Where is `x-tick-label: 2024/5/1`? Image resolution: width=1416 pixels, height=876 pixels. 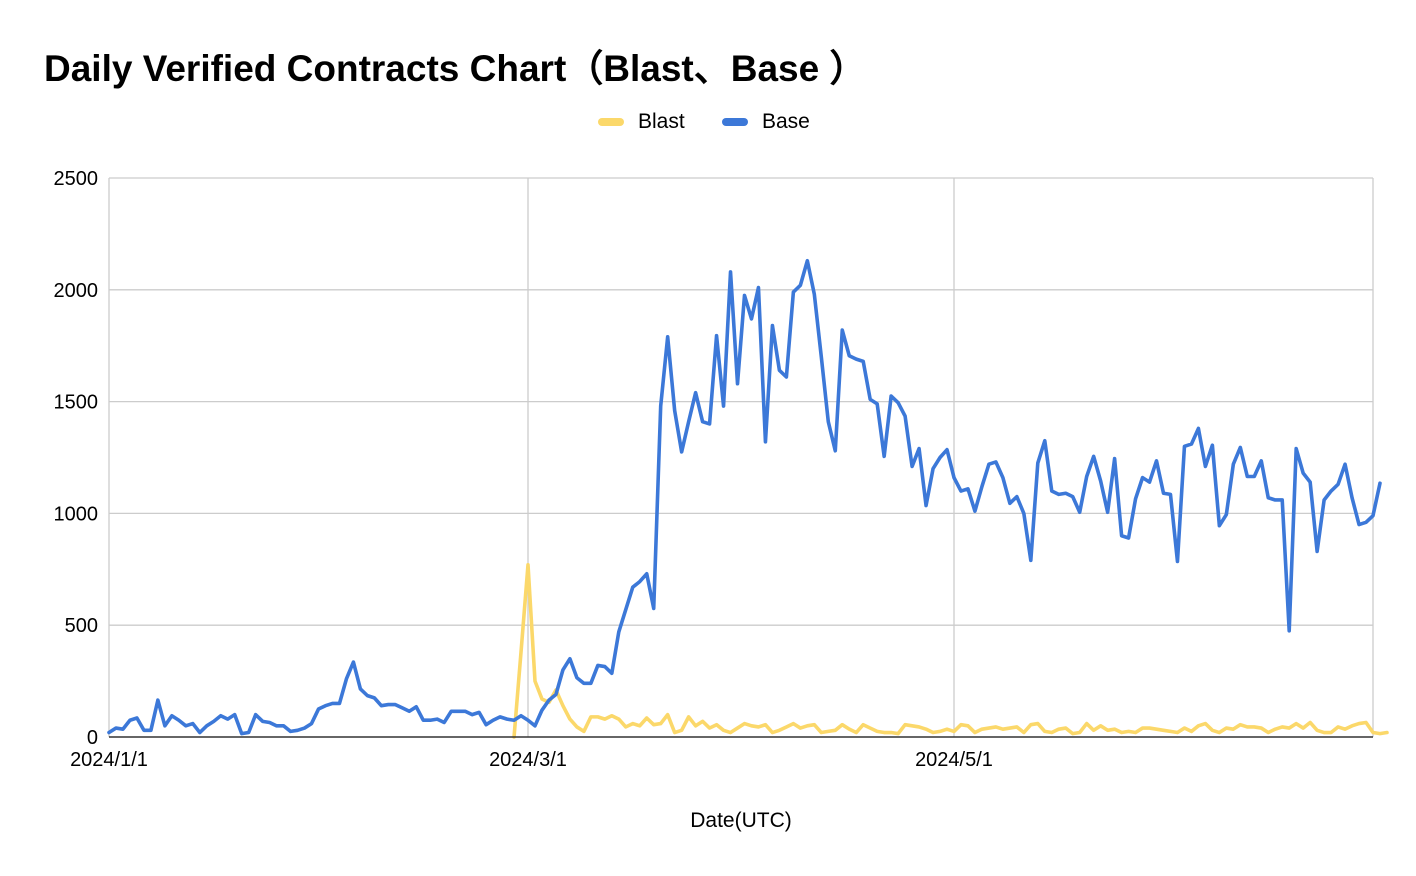
x-tick-label: 2024/5/1 is located at coordinates (954, 760).